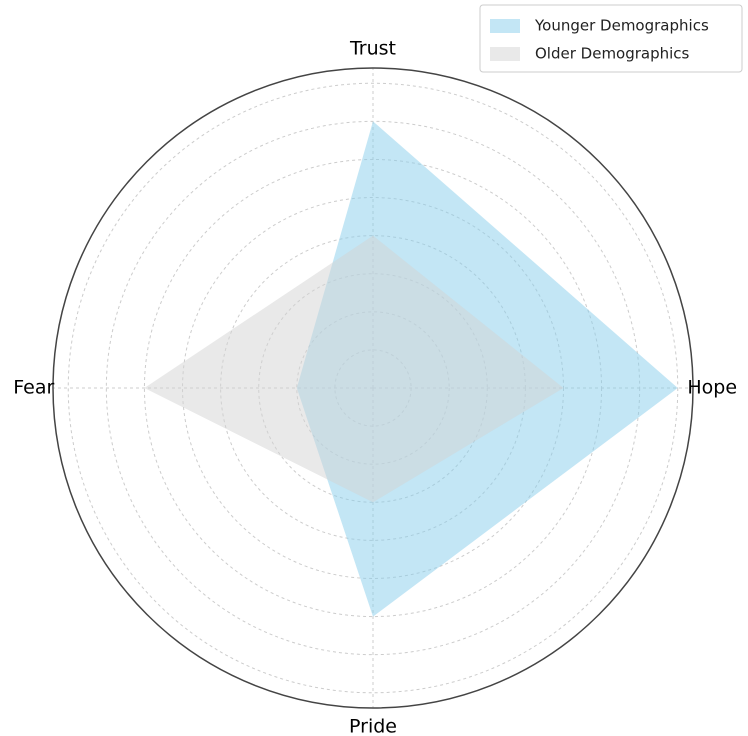 The image size is (748, 736). Describe the element at coordinates (33, 388) in the screenshot. I see `category-label: Fear` at that location.